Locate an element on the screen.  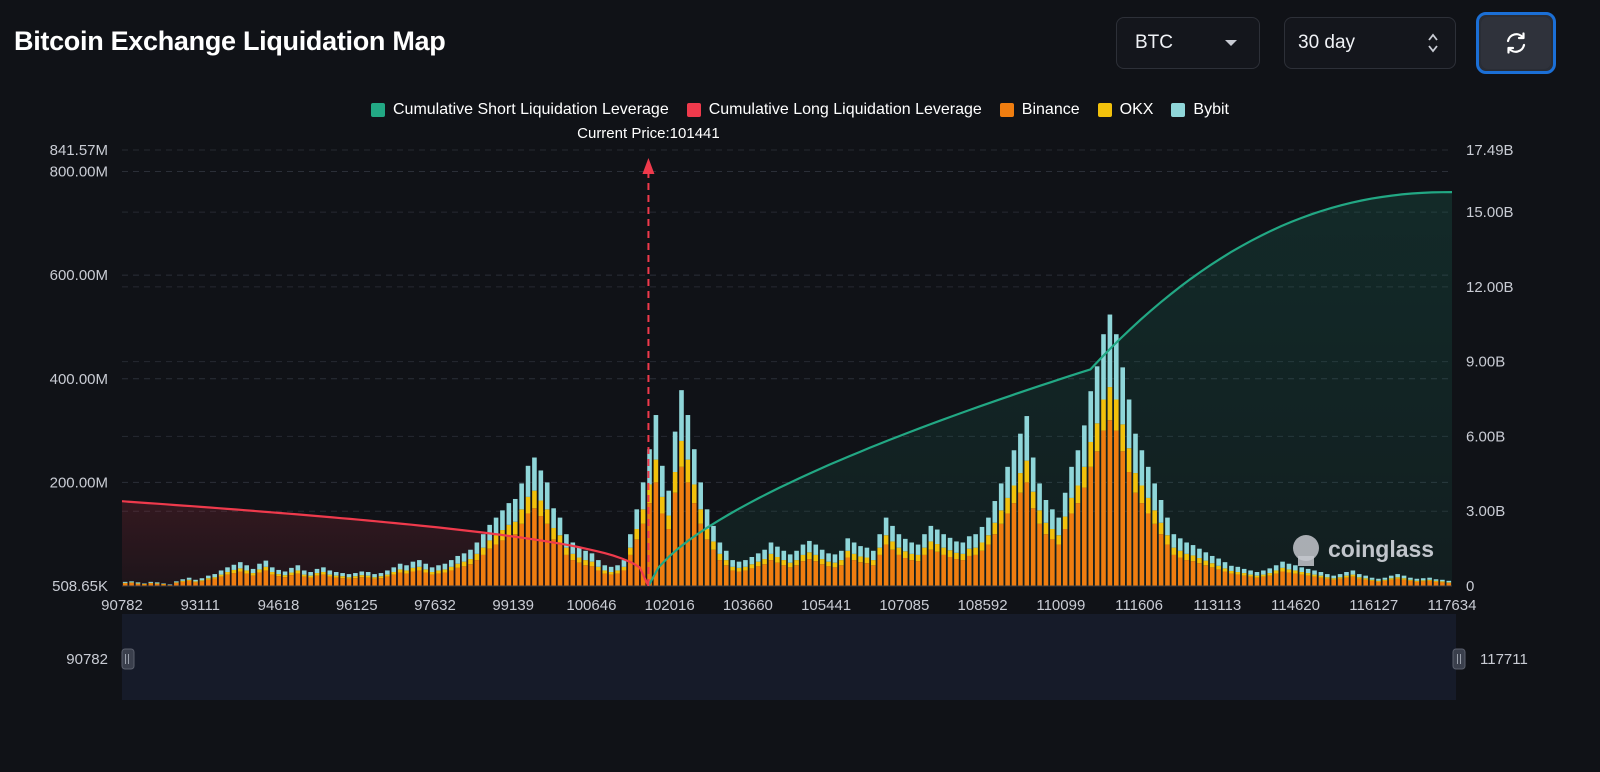
y-right-tick-label: 3.00B is located at coordinates (1485, 511).